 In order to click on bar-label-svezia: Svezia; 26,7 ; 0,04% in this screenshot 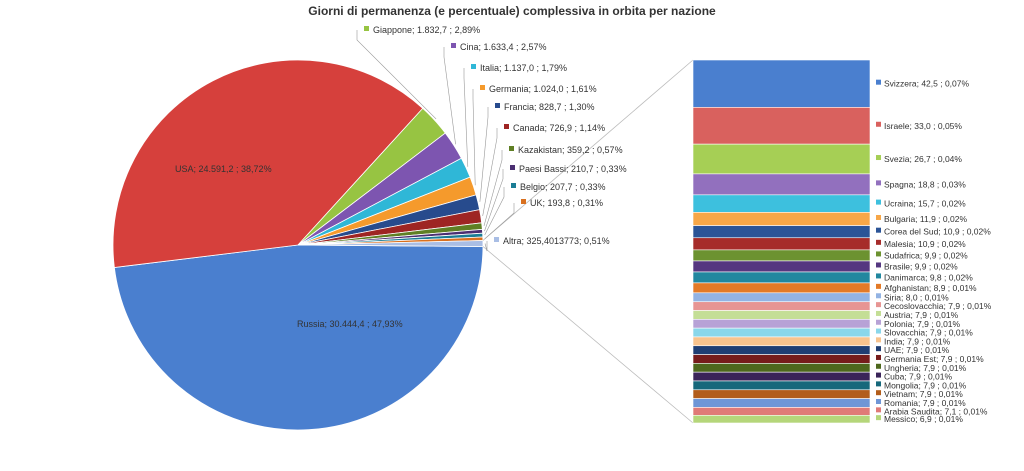, I will do `click(923, 159)`.